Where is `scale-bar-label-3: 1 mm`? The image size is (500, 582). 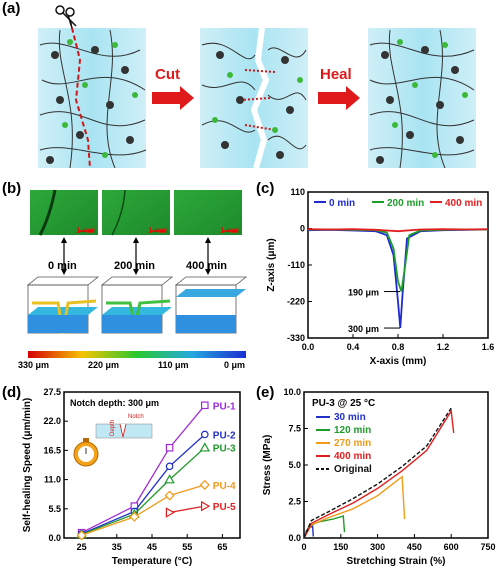 scale-bar-label-3: 1 mm is located at coordinates (230, 230).